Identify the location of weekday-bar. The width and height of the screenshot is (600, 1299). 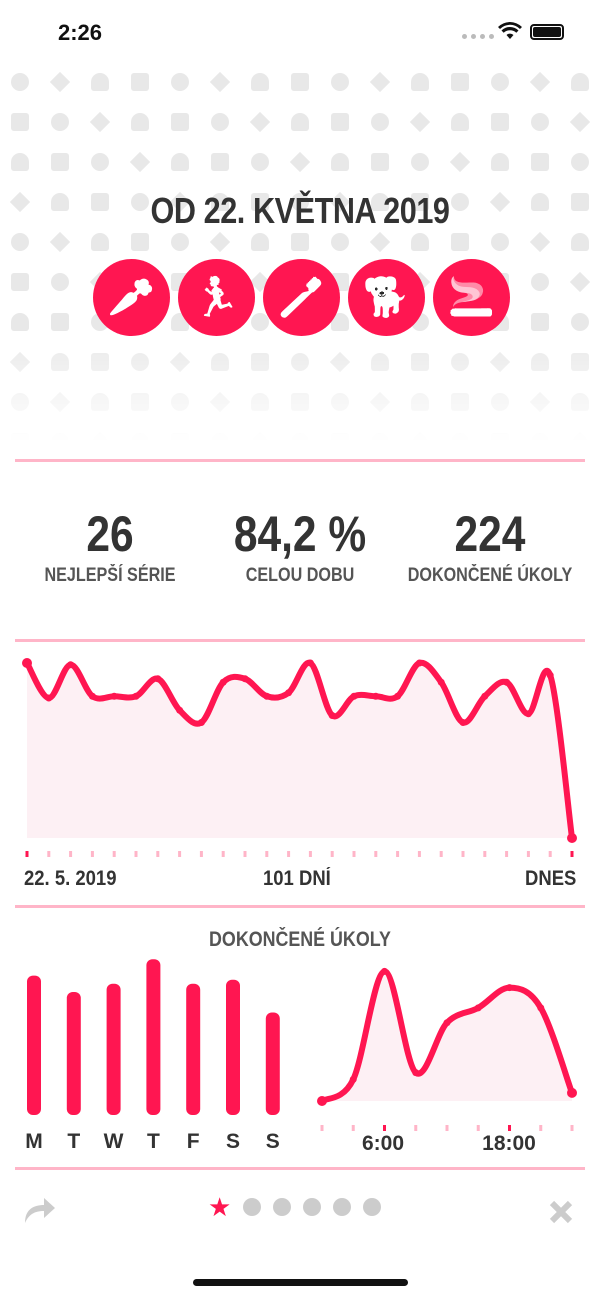
(34, 1045).